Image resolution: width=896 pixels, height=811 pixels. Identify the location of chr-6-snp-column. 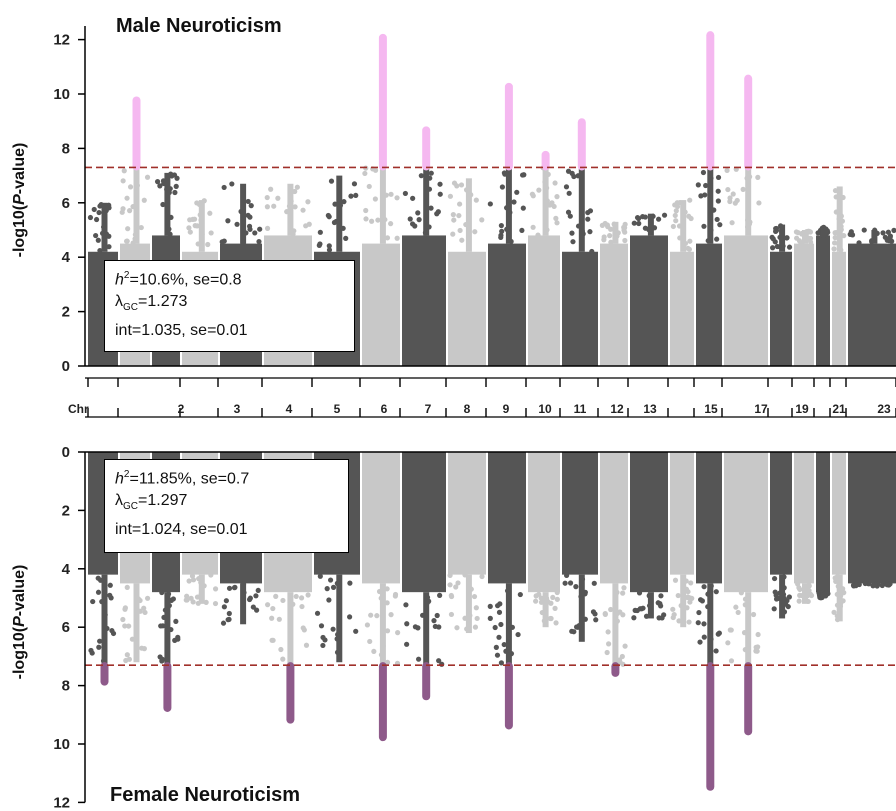
(290, 209).